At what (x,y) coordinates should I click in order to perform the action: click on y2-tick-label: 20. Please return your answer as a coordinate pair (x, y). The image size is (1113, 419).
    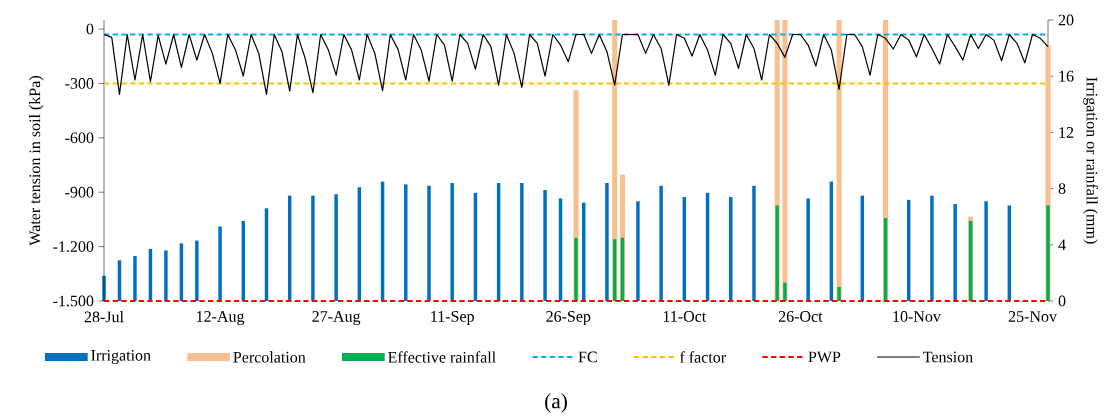
    Looking at the image, I should click on (1066, 20).